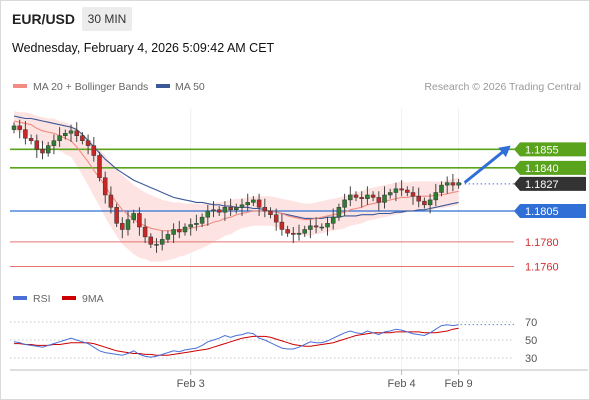 The image size is (590, 400). I want to click on legend-label-ma20: MA 20 + Bollinger Bands, so click(90, 87).